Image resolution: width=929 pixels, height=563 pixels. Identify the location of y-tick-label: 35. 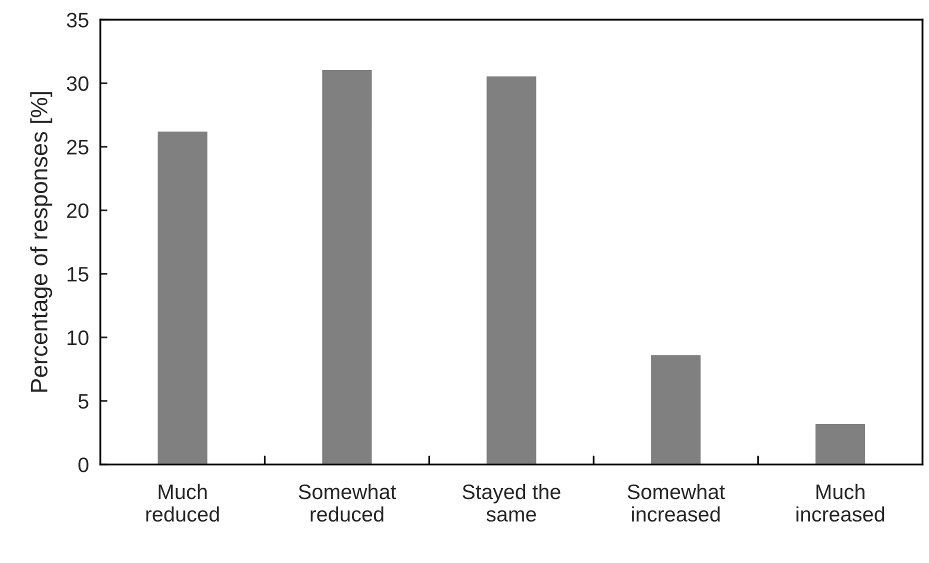
(77, 20).